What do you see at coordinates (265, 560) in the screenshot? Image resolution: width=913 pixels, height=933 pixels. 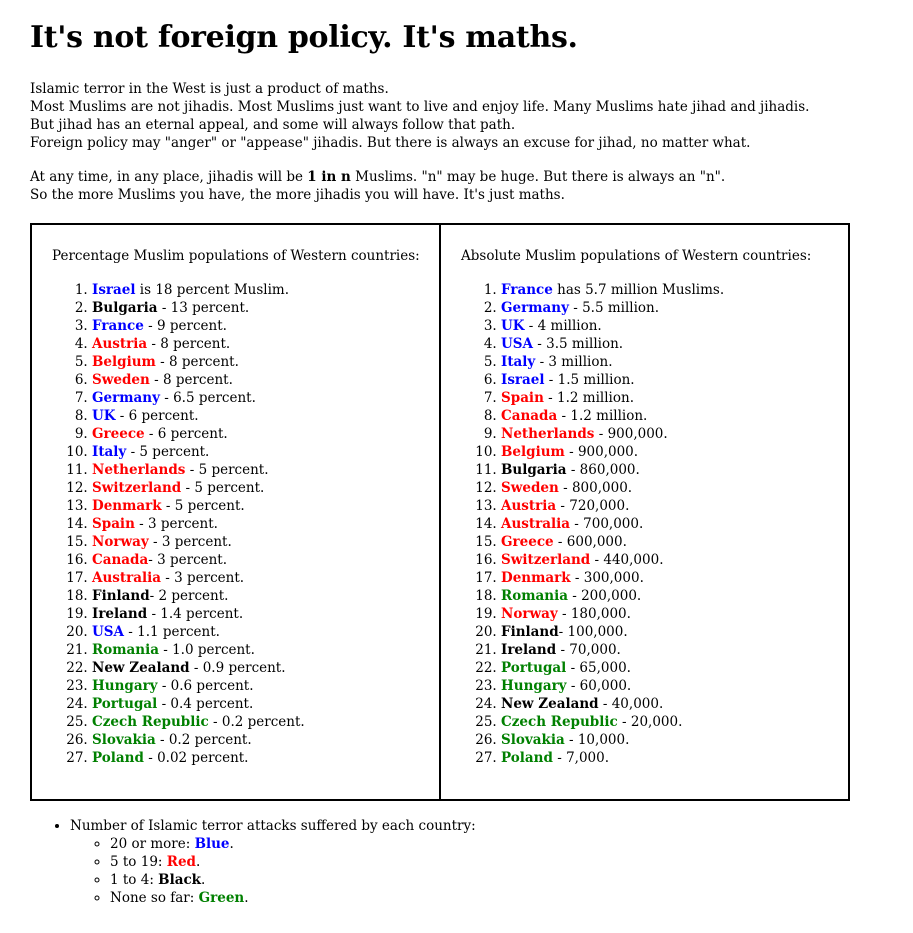 I see `list-item: Canada- 3 percent.` at bounding box center [265, 560].